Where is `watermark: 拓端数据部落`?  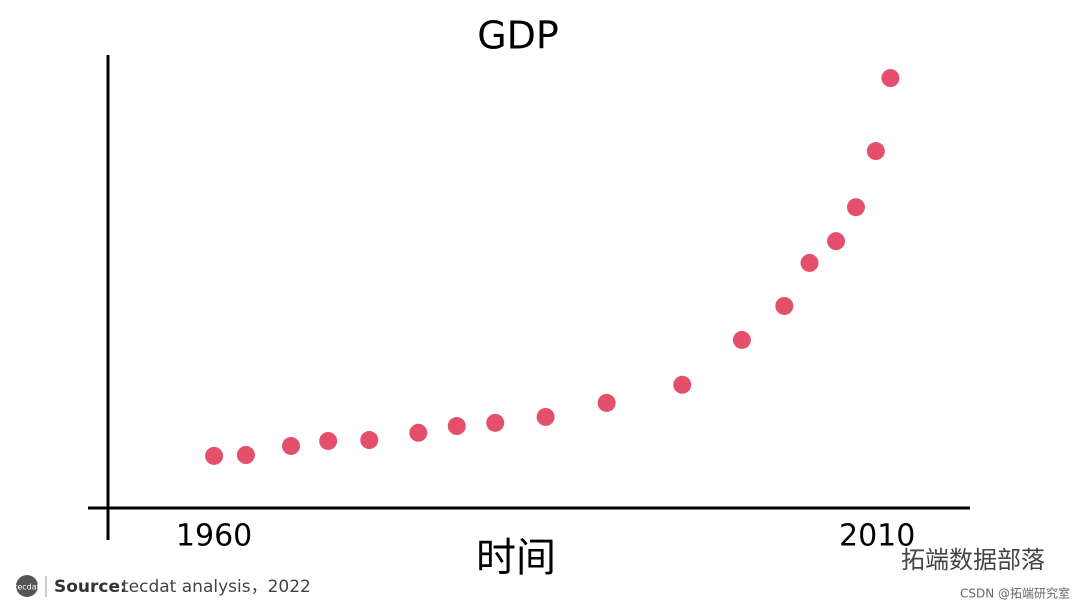
watermark: 拓端数据部落 is located at coordinates (973, 560).